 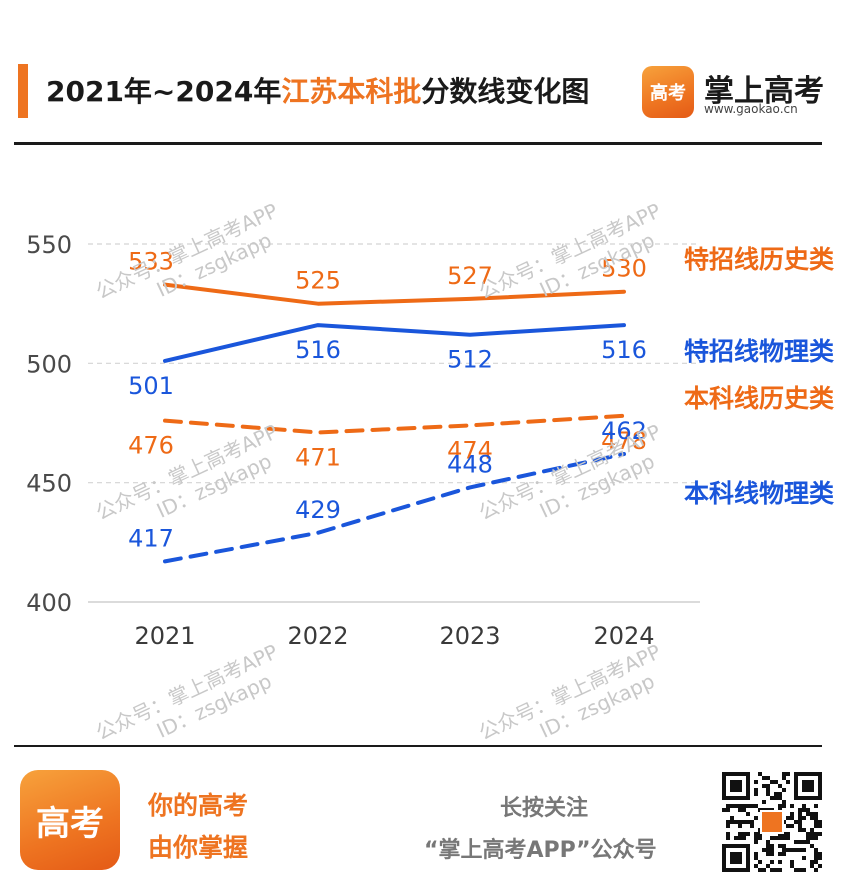 I want to click on data-label: 525, so click(x=318, y=281).